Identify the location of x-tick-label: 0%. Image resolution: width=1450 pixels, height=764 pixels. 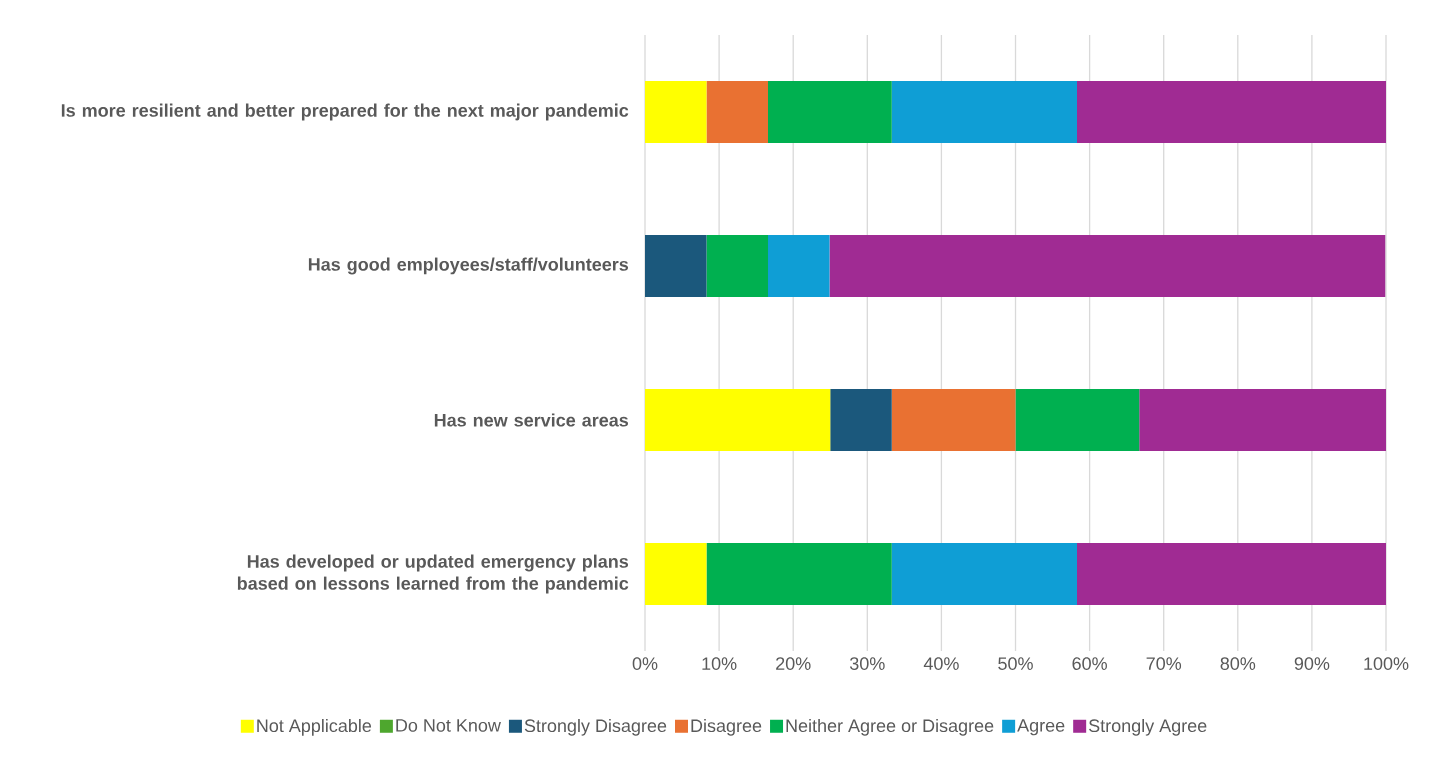
(645, 663).